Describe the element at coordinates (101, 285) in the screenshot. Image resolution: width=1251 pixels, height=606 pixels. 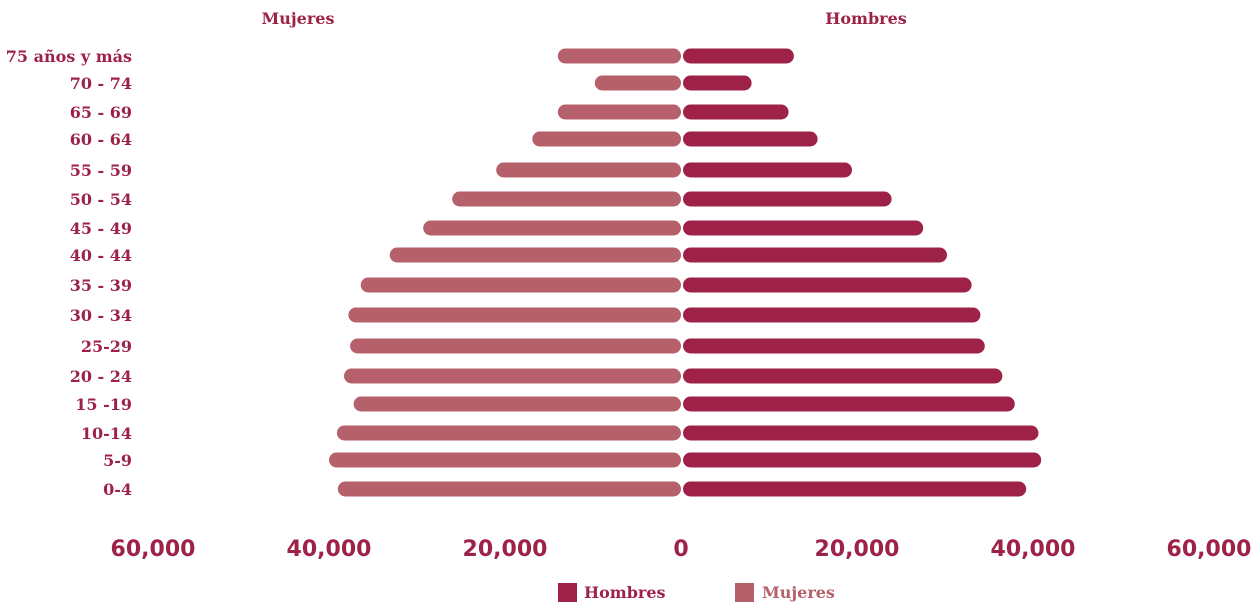
I see `age-group-label: 35 - 39` at that location.